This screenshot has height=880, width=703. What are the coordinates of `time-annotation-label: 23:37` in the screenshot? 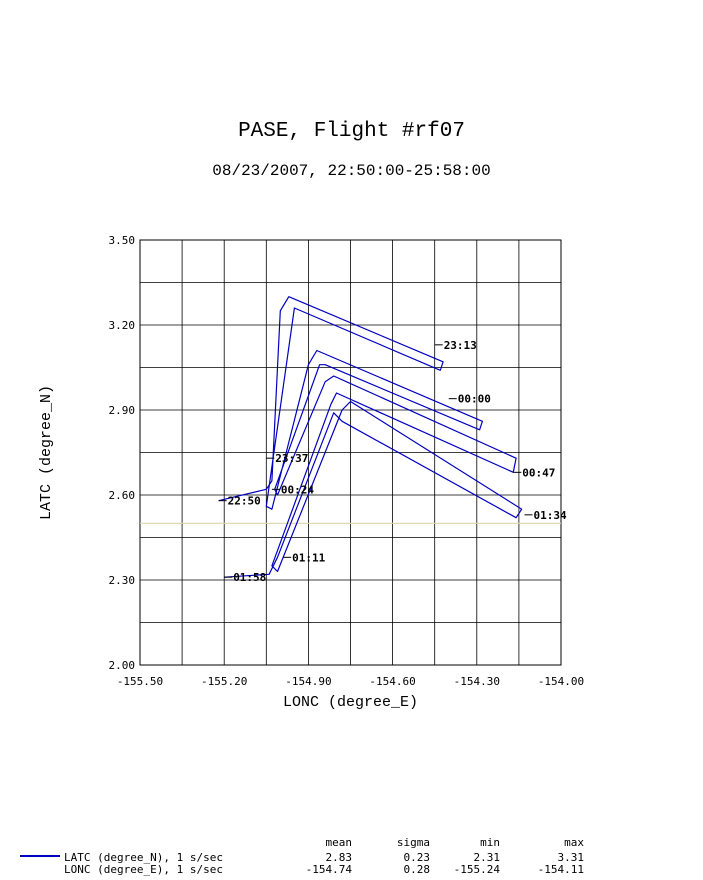 It's located at (291, 458).